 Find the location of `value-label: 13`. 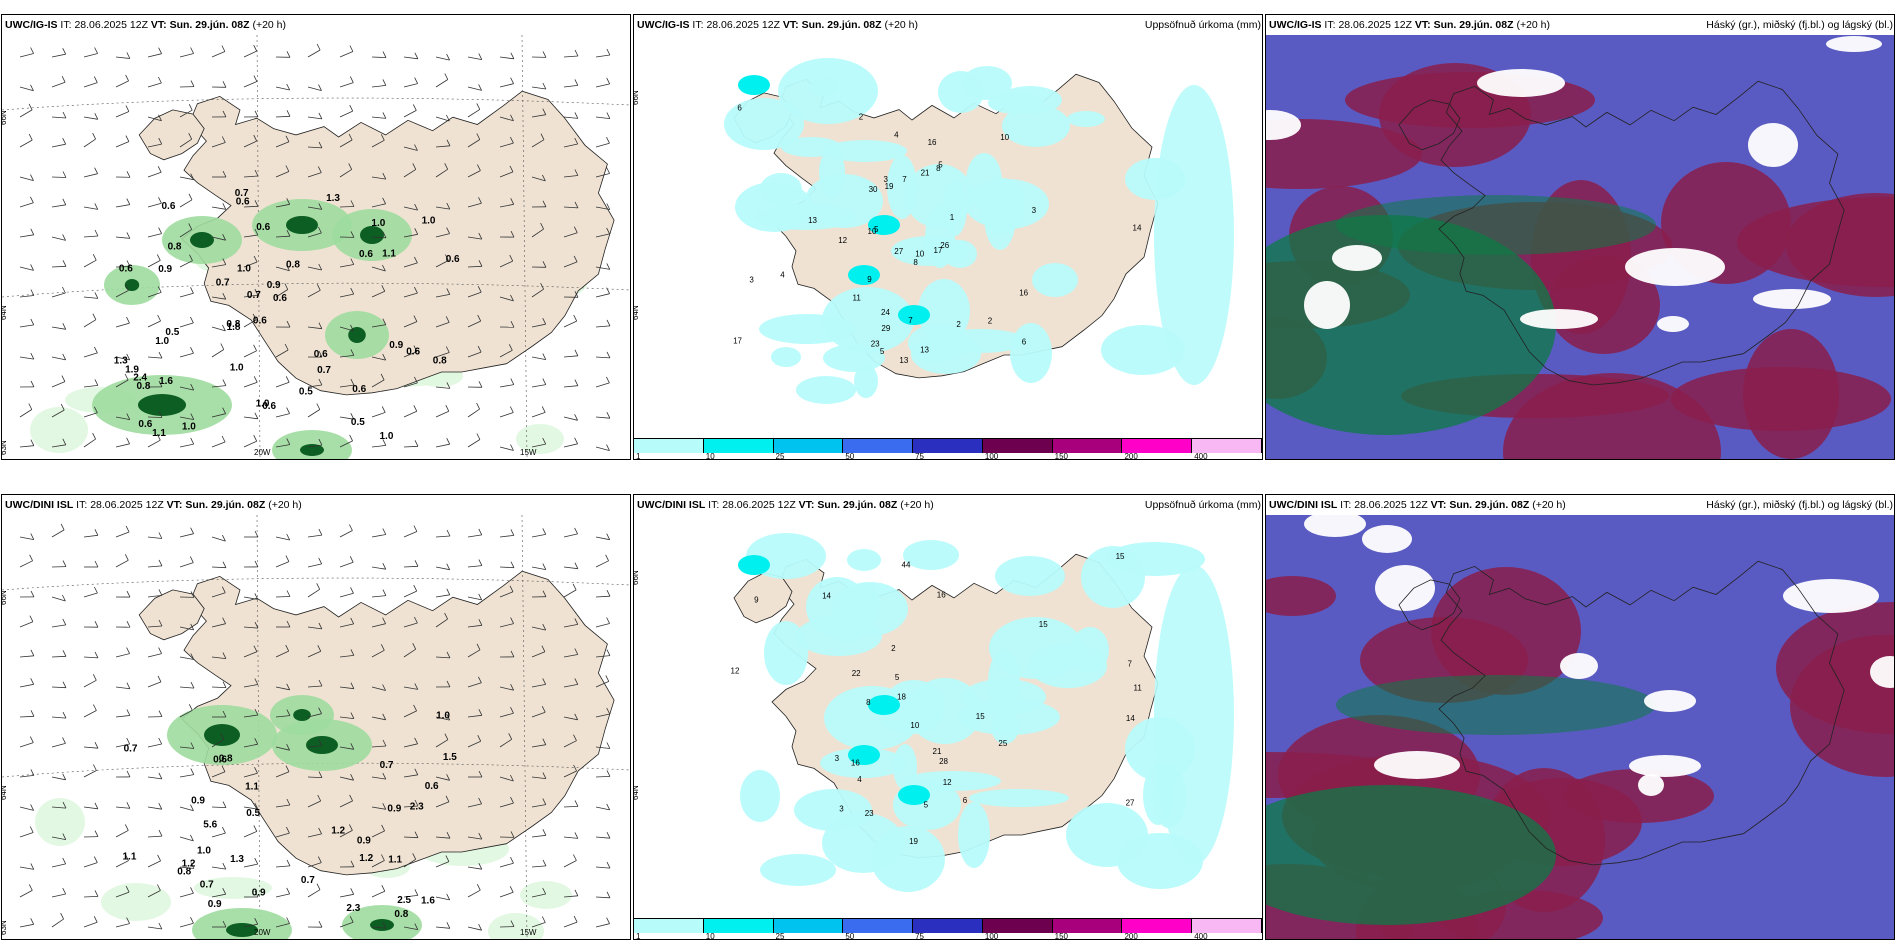

value-label: 13 is located at coordinates (903, 360).